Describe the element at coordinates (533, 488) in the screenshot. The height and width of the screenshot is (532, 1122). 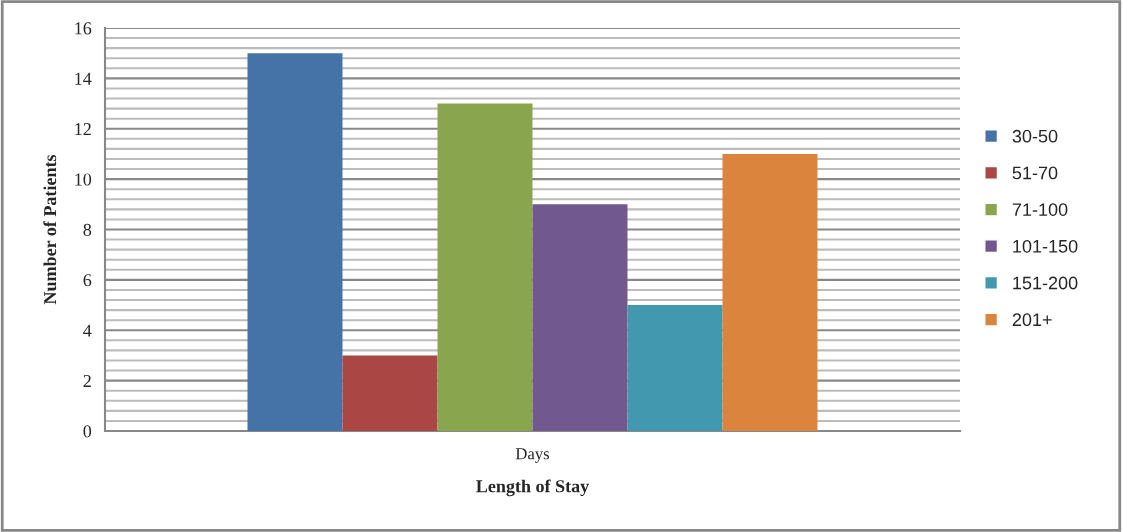
I see `x-axis-title: Length of Stay` at that location.